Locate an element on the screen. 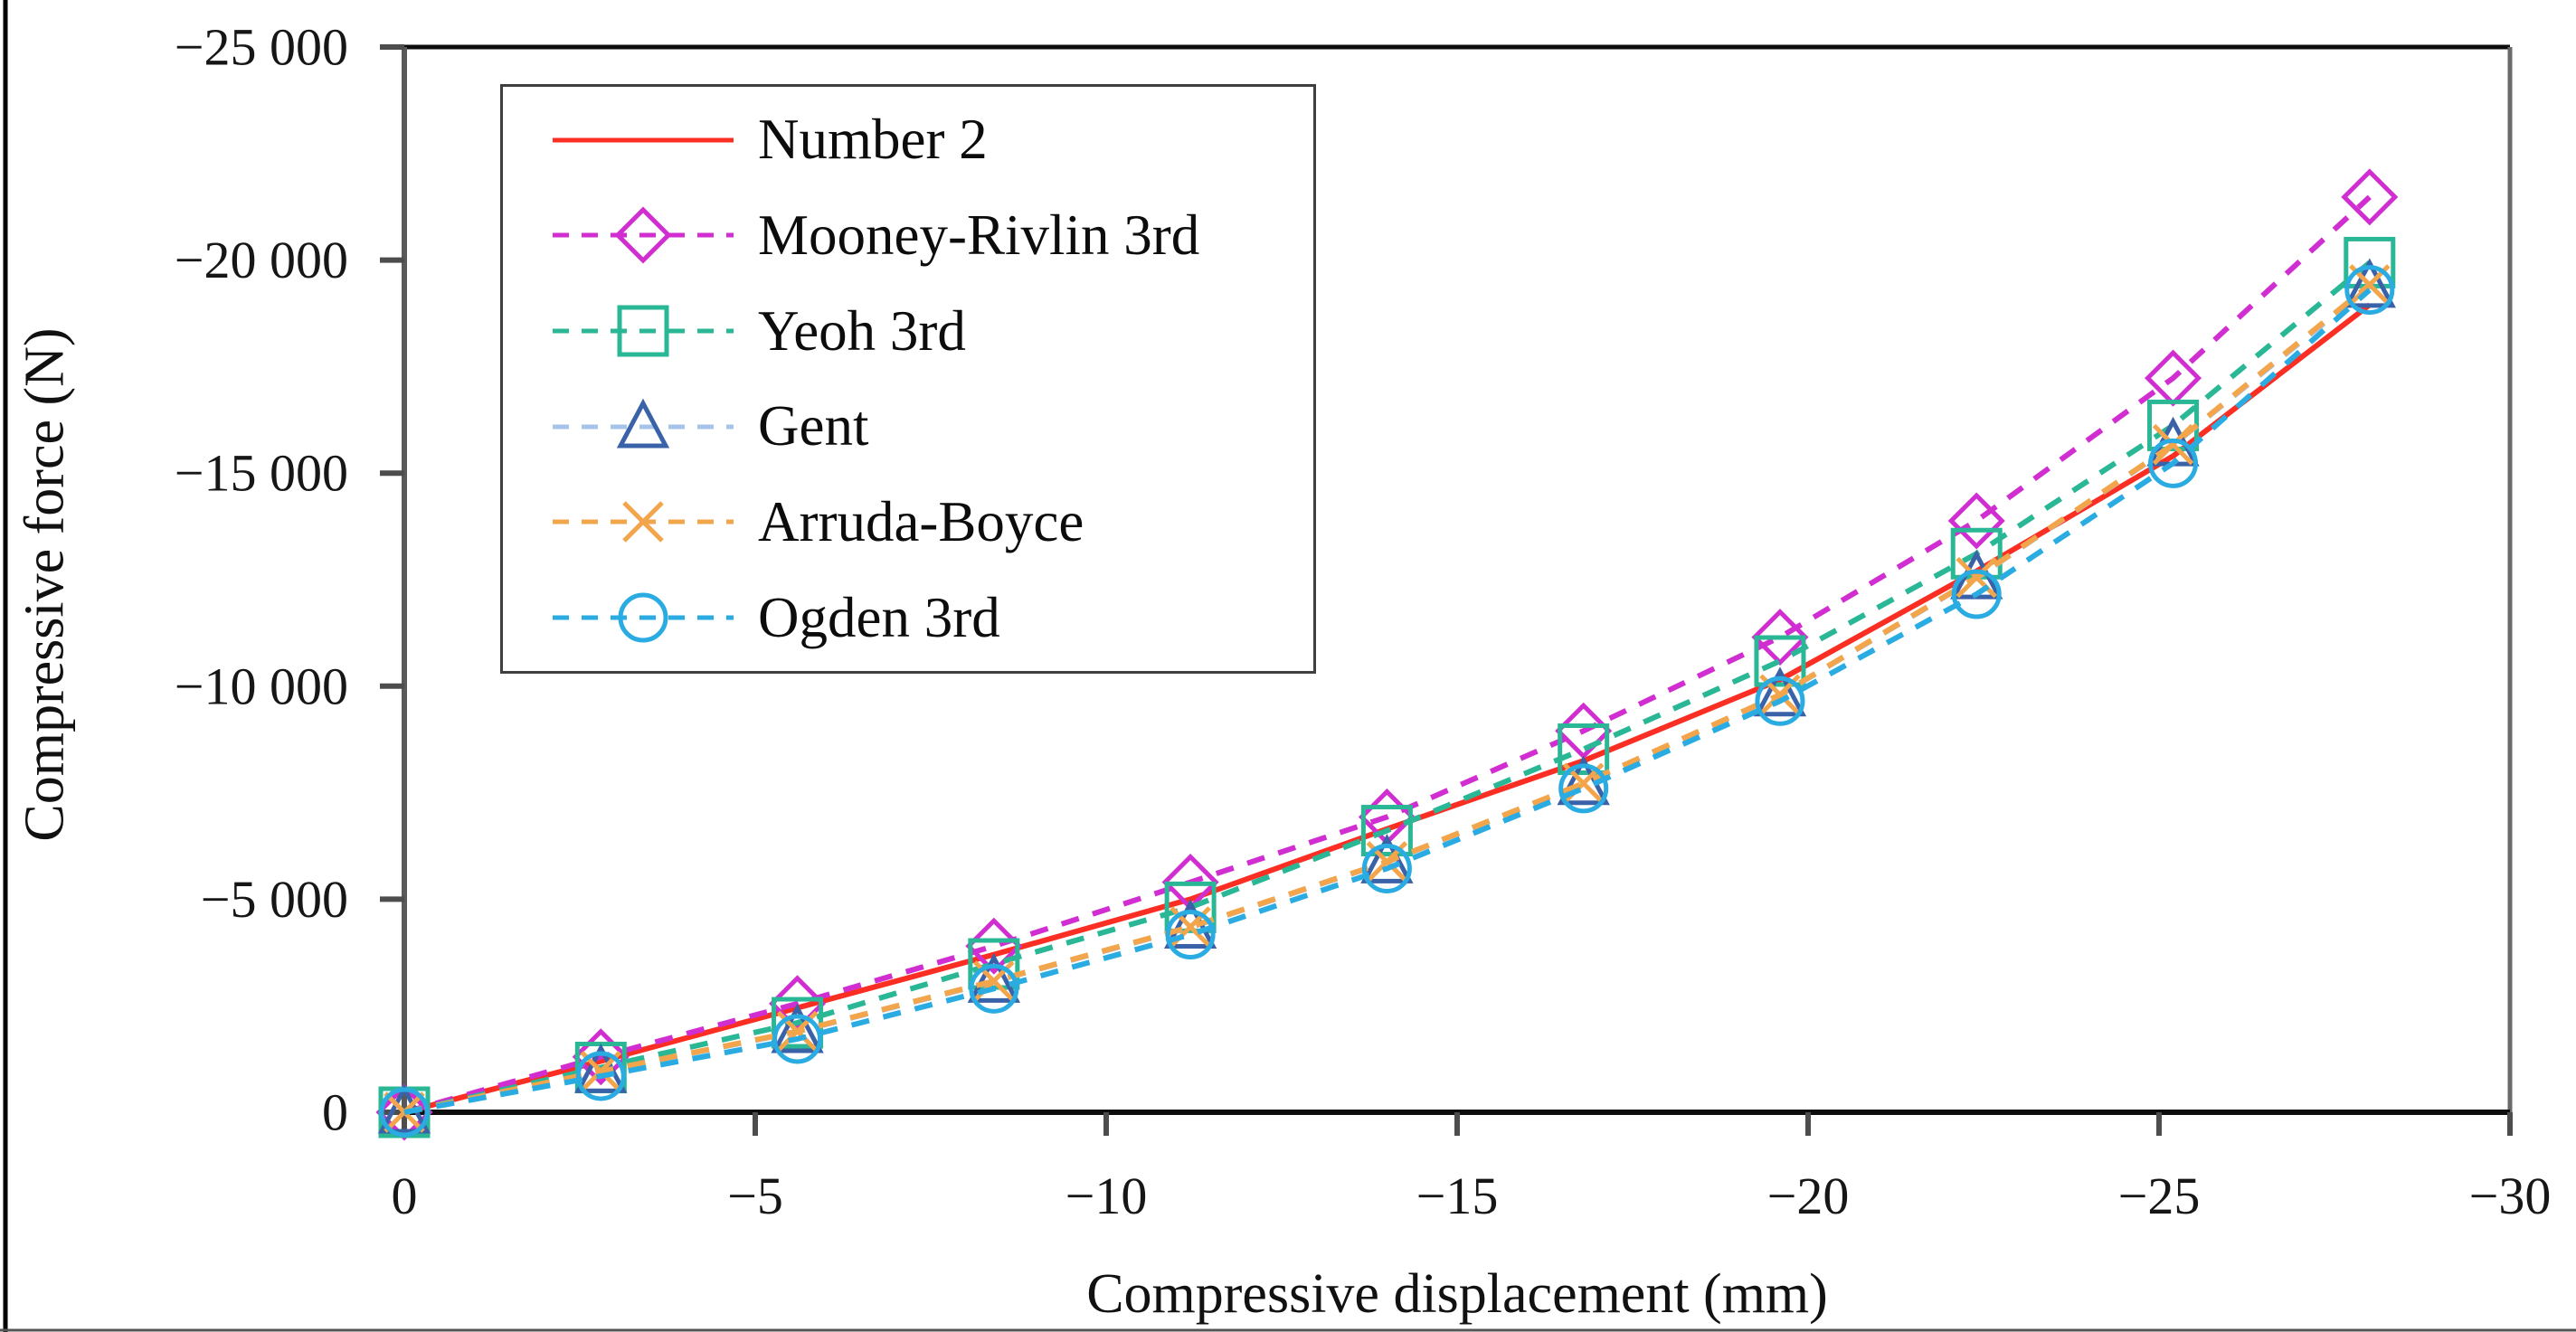 The height and width of the screenshot is (1332, 2576). legend-circle-swatch-icon is located at coordinates (643, 617).